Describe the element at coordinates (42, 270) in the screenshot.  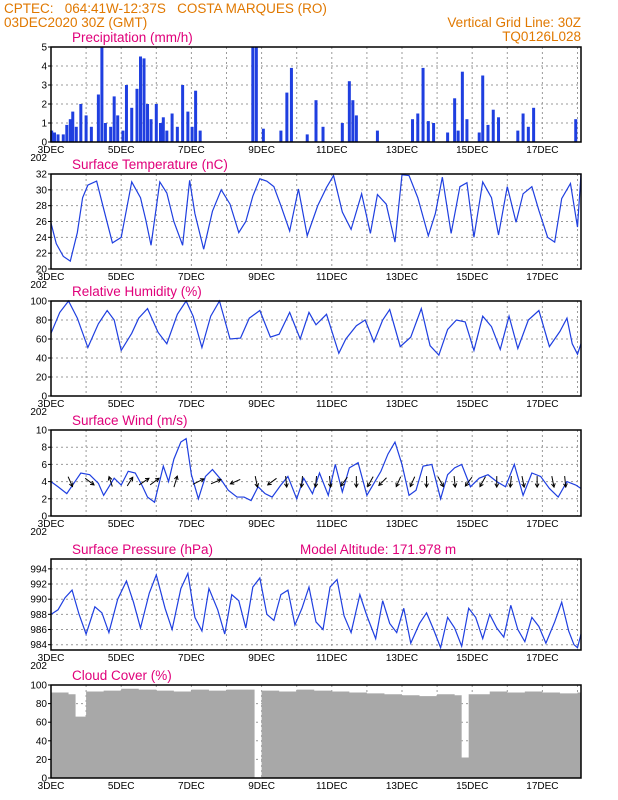
I see `y-tick-label: 20` at that location.